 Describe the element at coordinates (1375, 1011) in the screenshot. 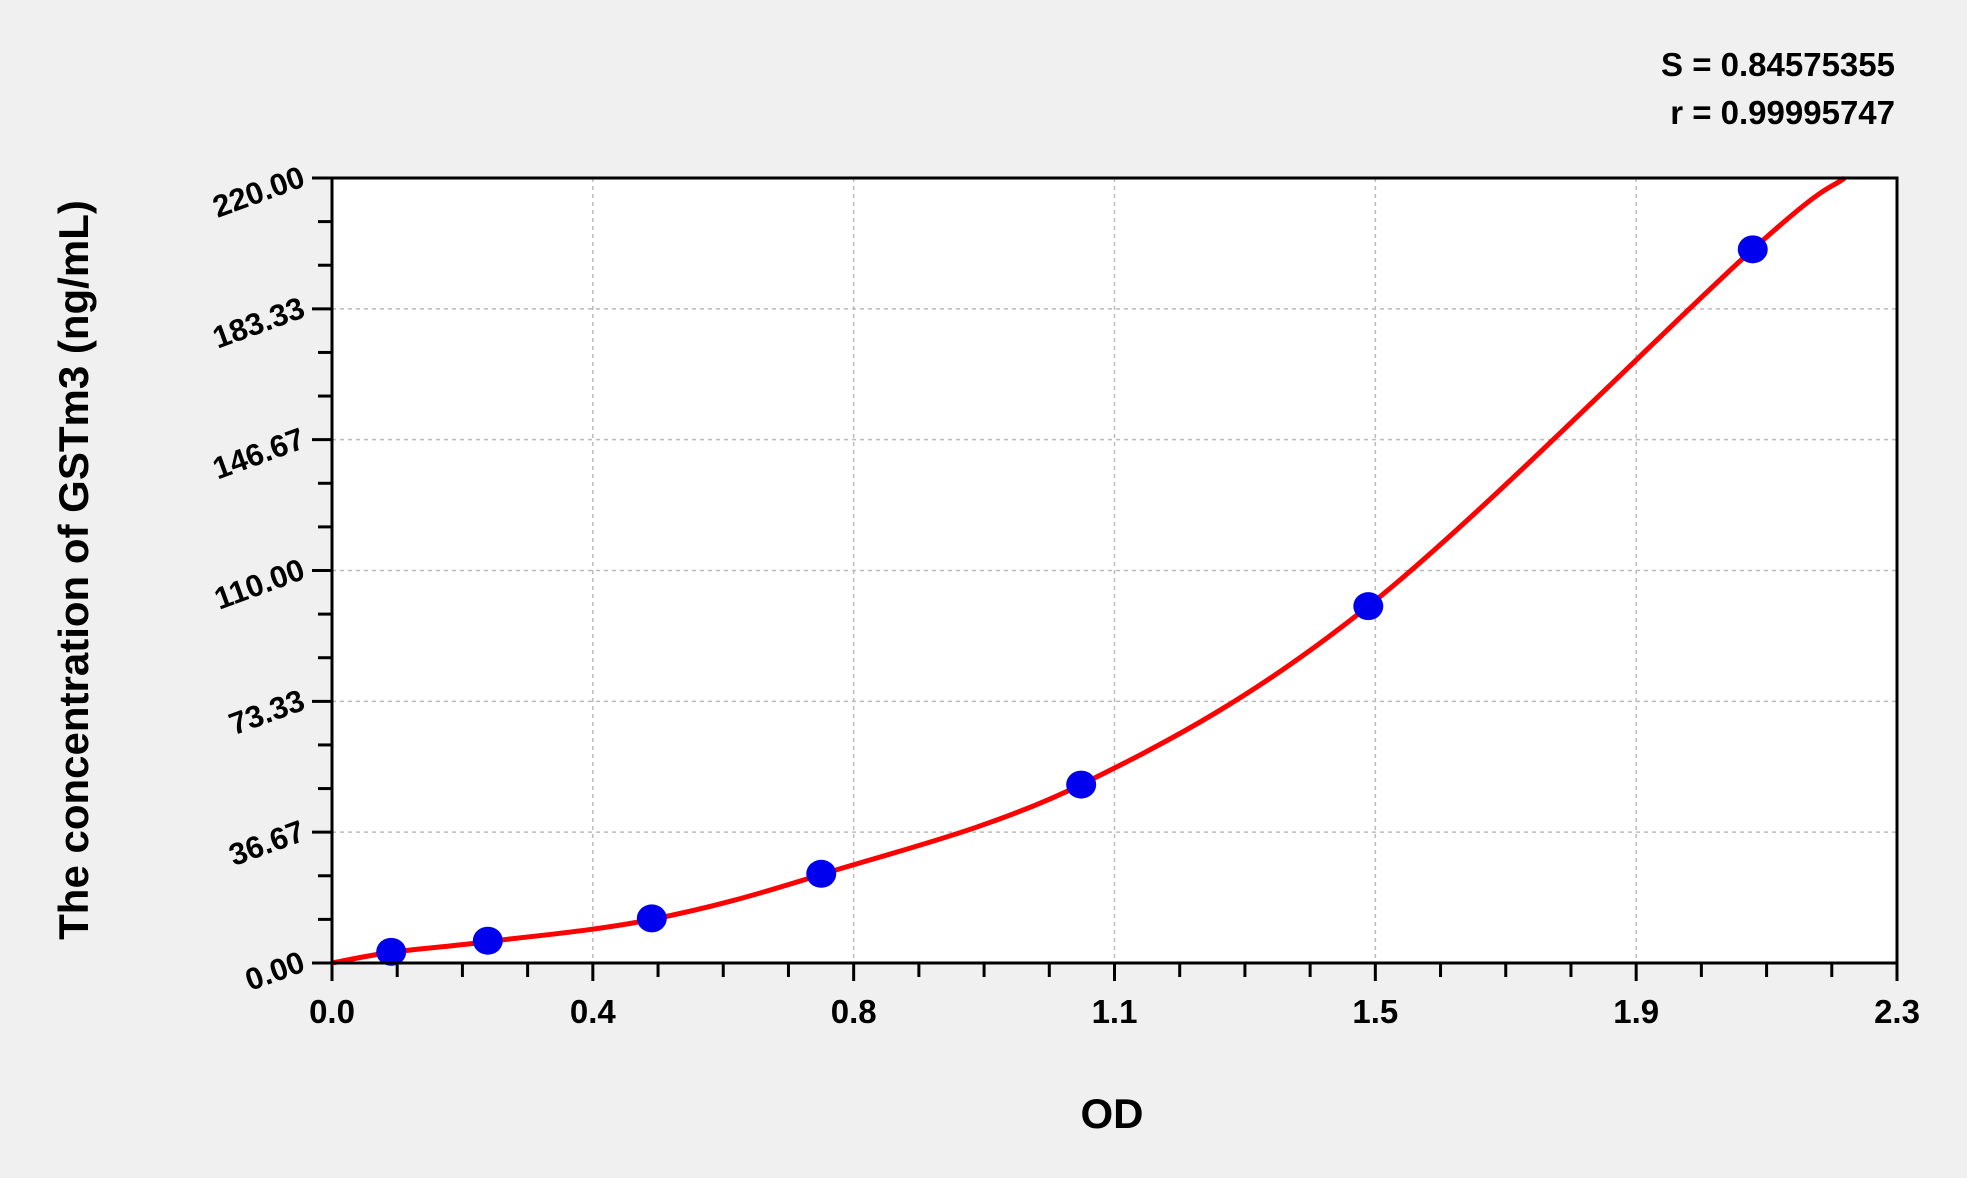

I see `x-tick-label: 1.5` at that location.